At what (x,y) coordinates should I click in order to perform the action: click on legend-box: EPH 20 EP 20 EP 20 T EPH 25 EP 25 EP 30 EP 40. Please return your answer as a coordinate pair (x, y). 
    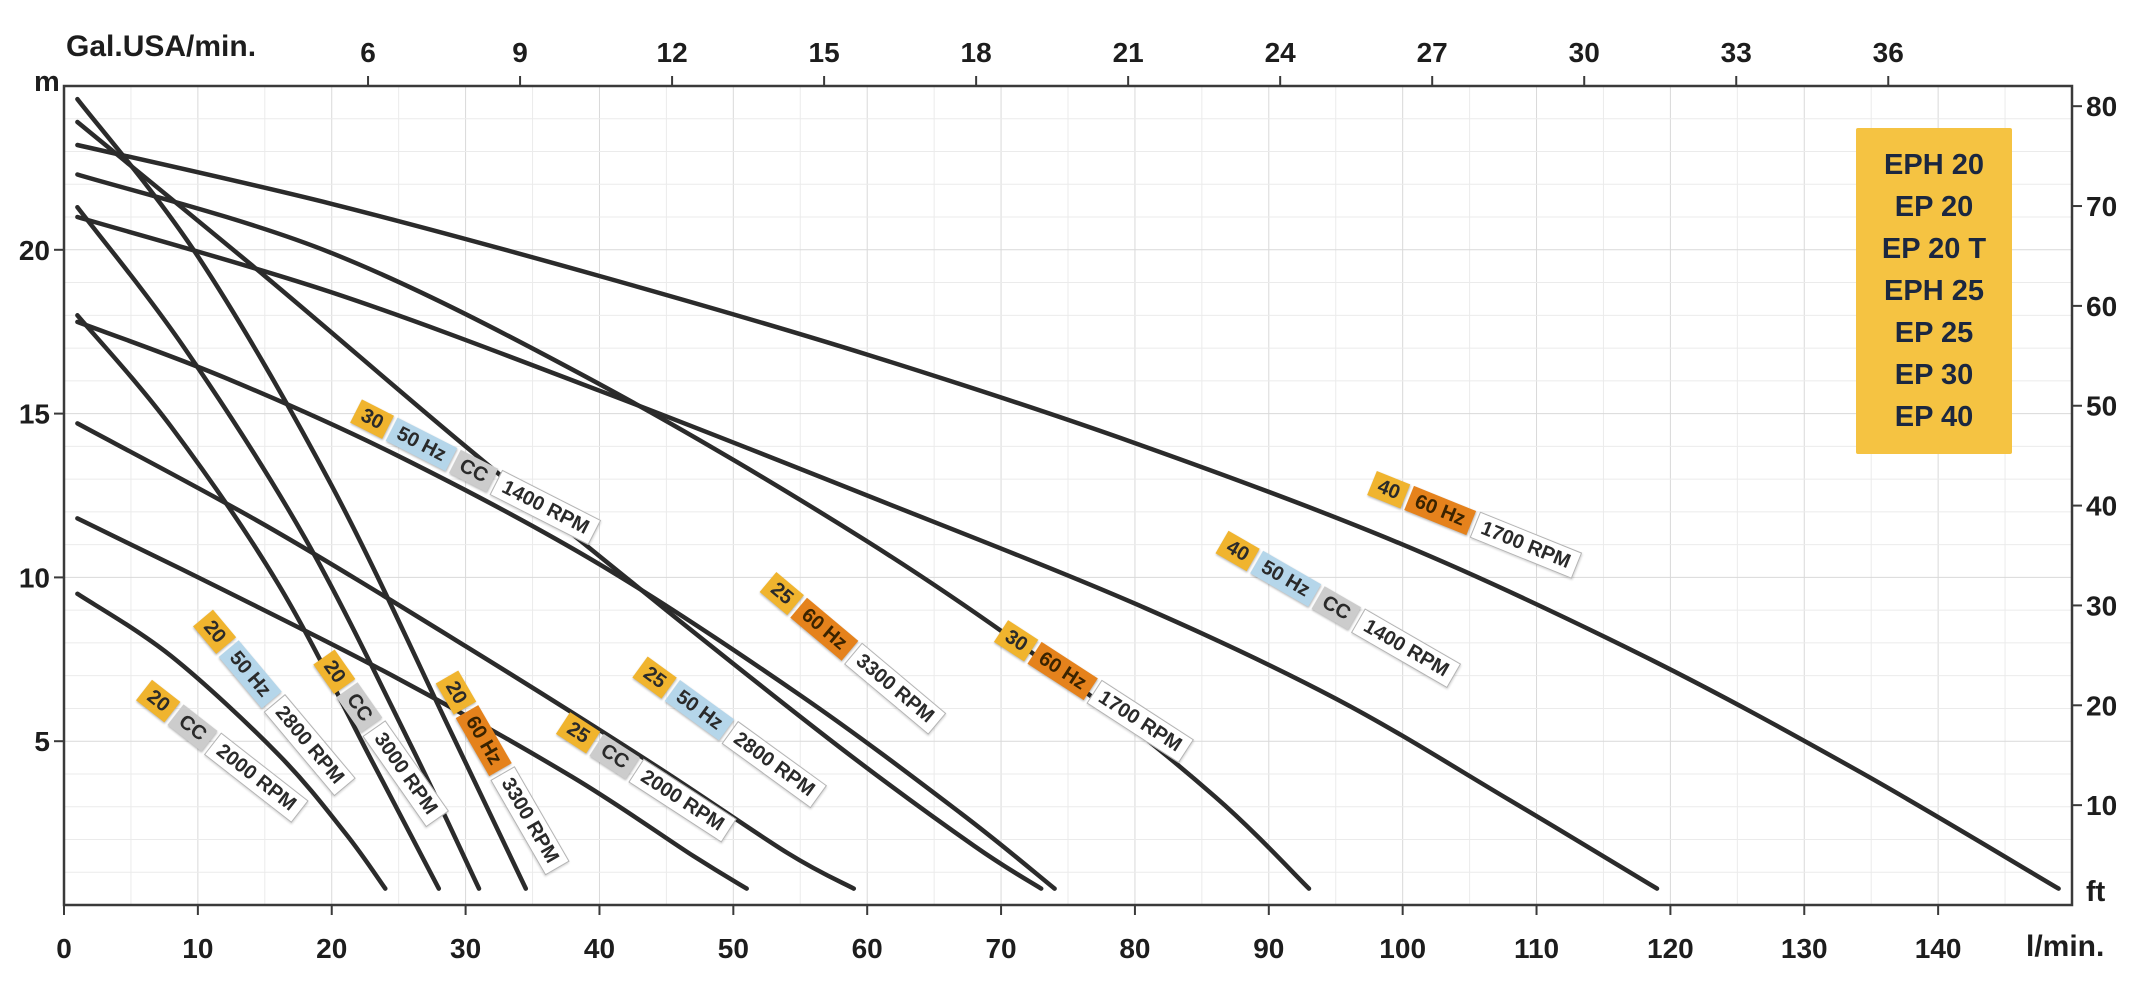
    Looking at the image, I should click on (1934, 291).